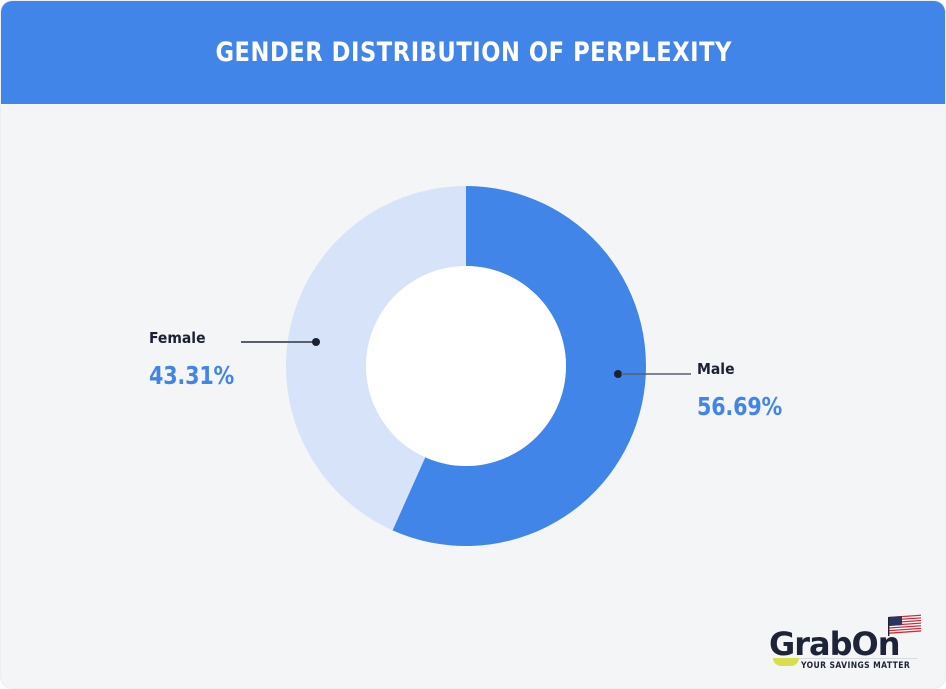  What do you see at coordinates (856, 666) in the screenshot?
I see `brand-tagline: YOUR SAVINGS MATTER` at bounding box center [856, 666].